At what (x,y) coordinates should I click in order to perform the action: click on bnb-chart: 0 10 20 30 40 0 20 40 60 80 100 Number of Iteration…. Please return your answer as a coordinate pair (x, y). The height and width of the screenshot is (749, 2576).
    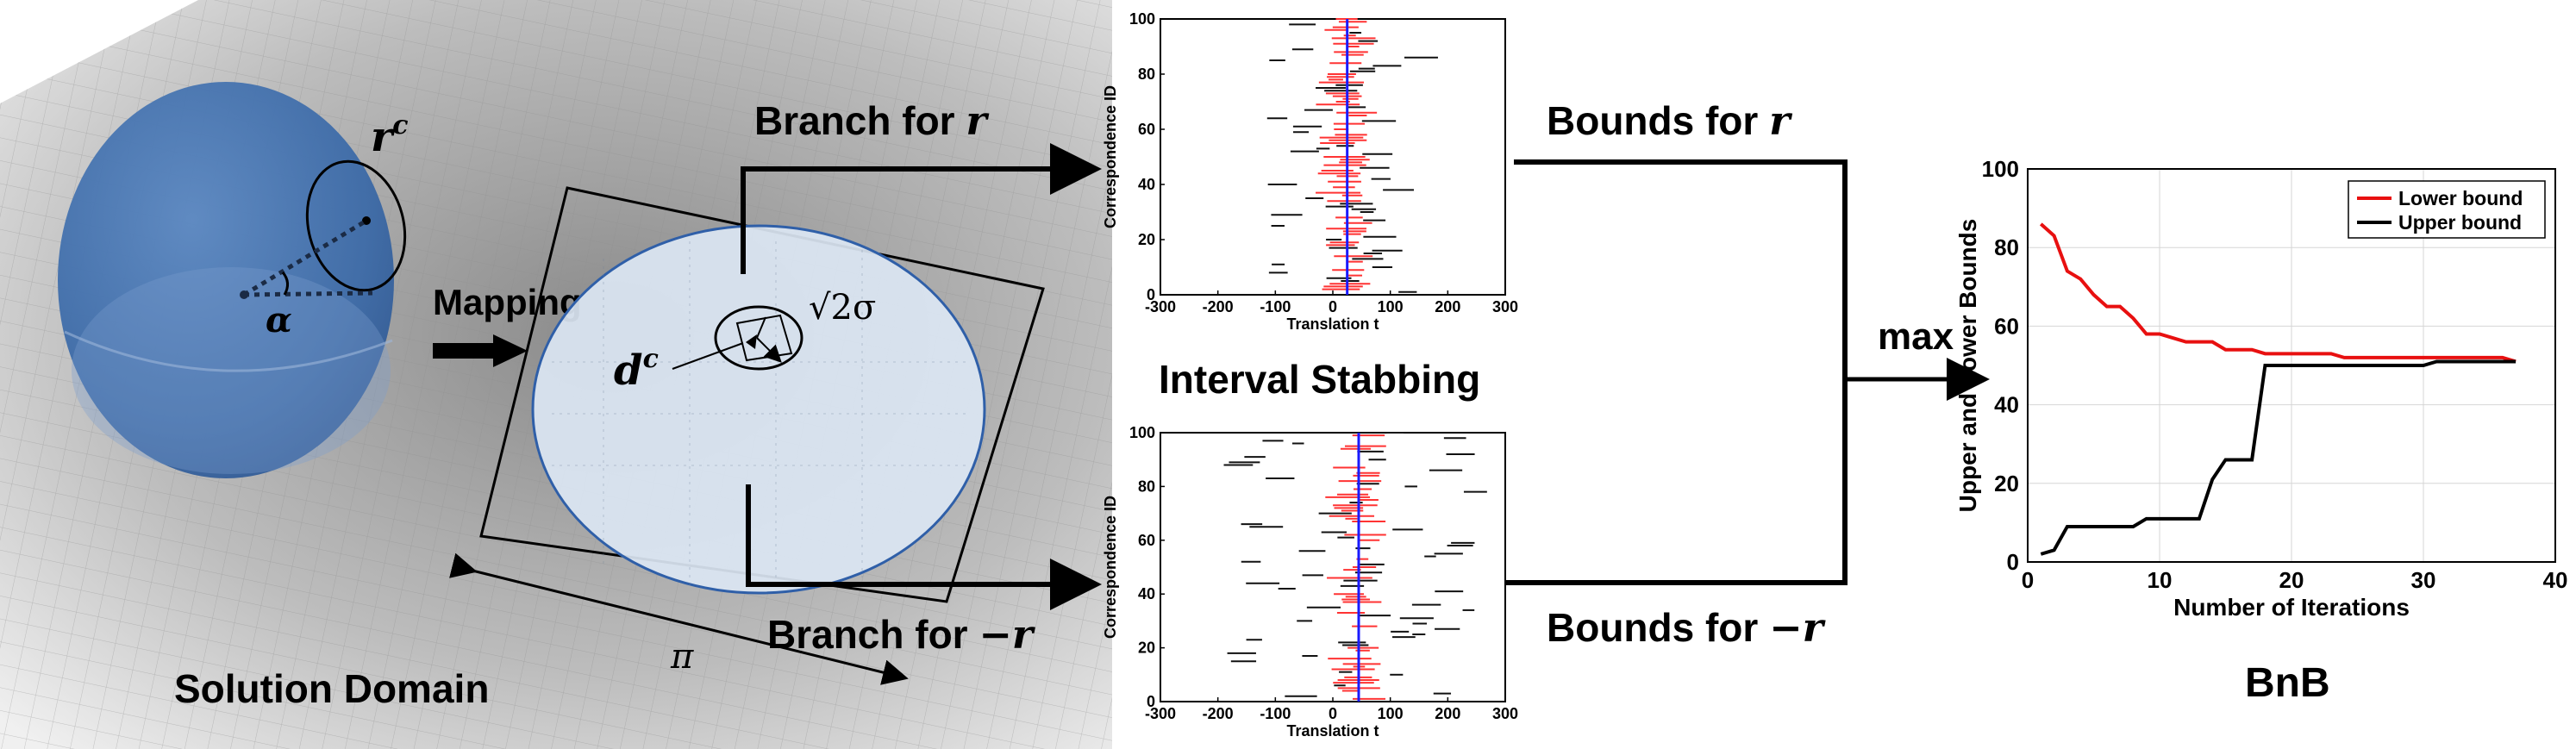
    Looking at the image, I should click on (2260, 388).